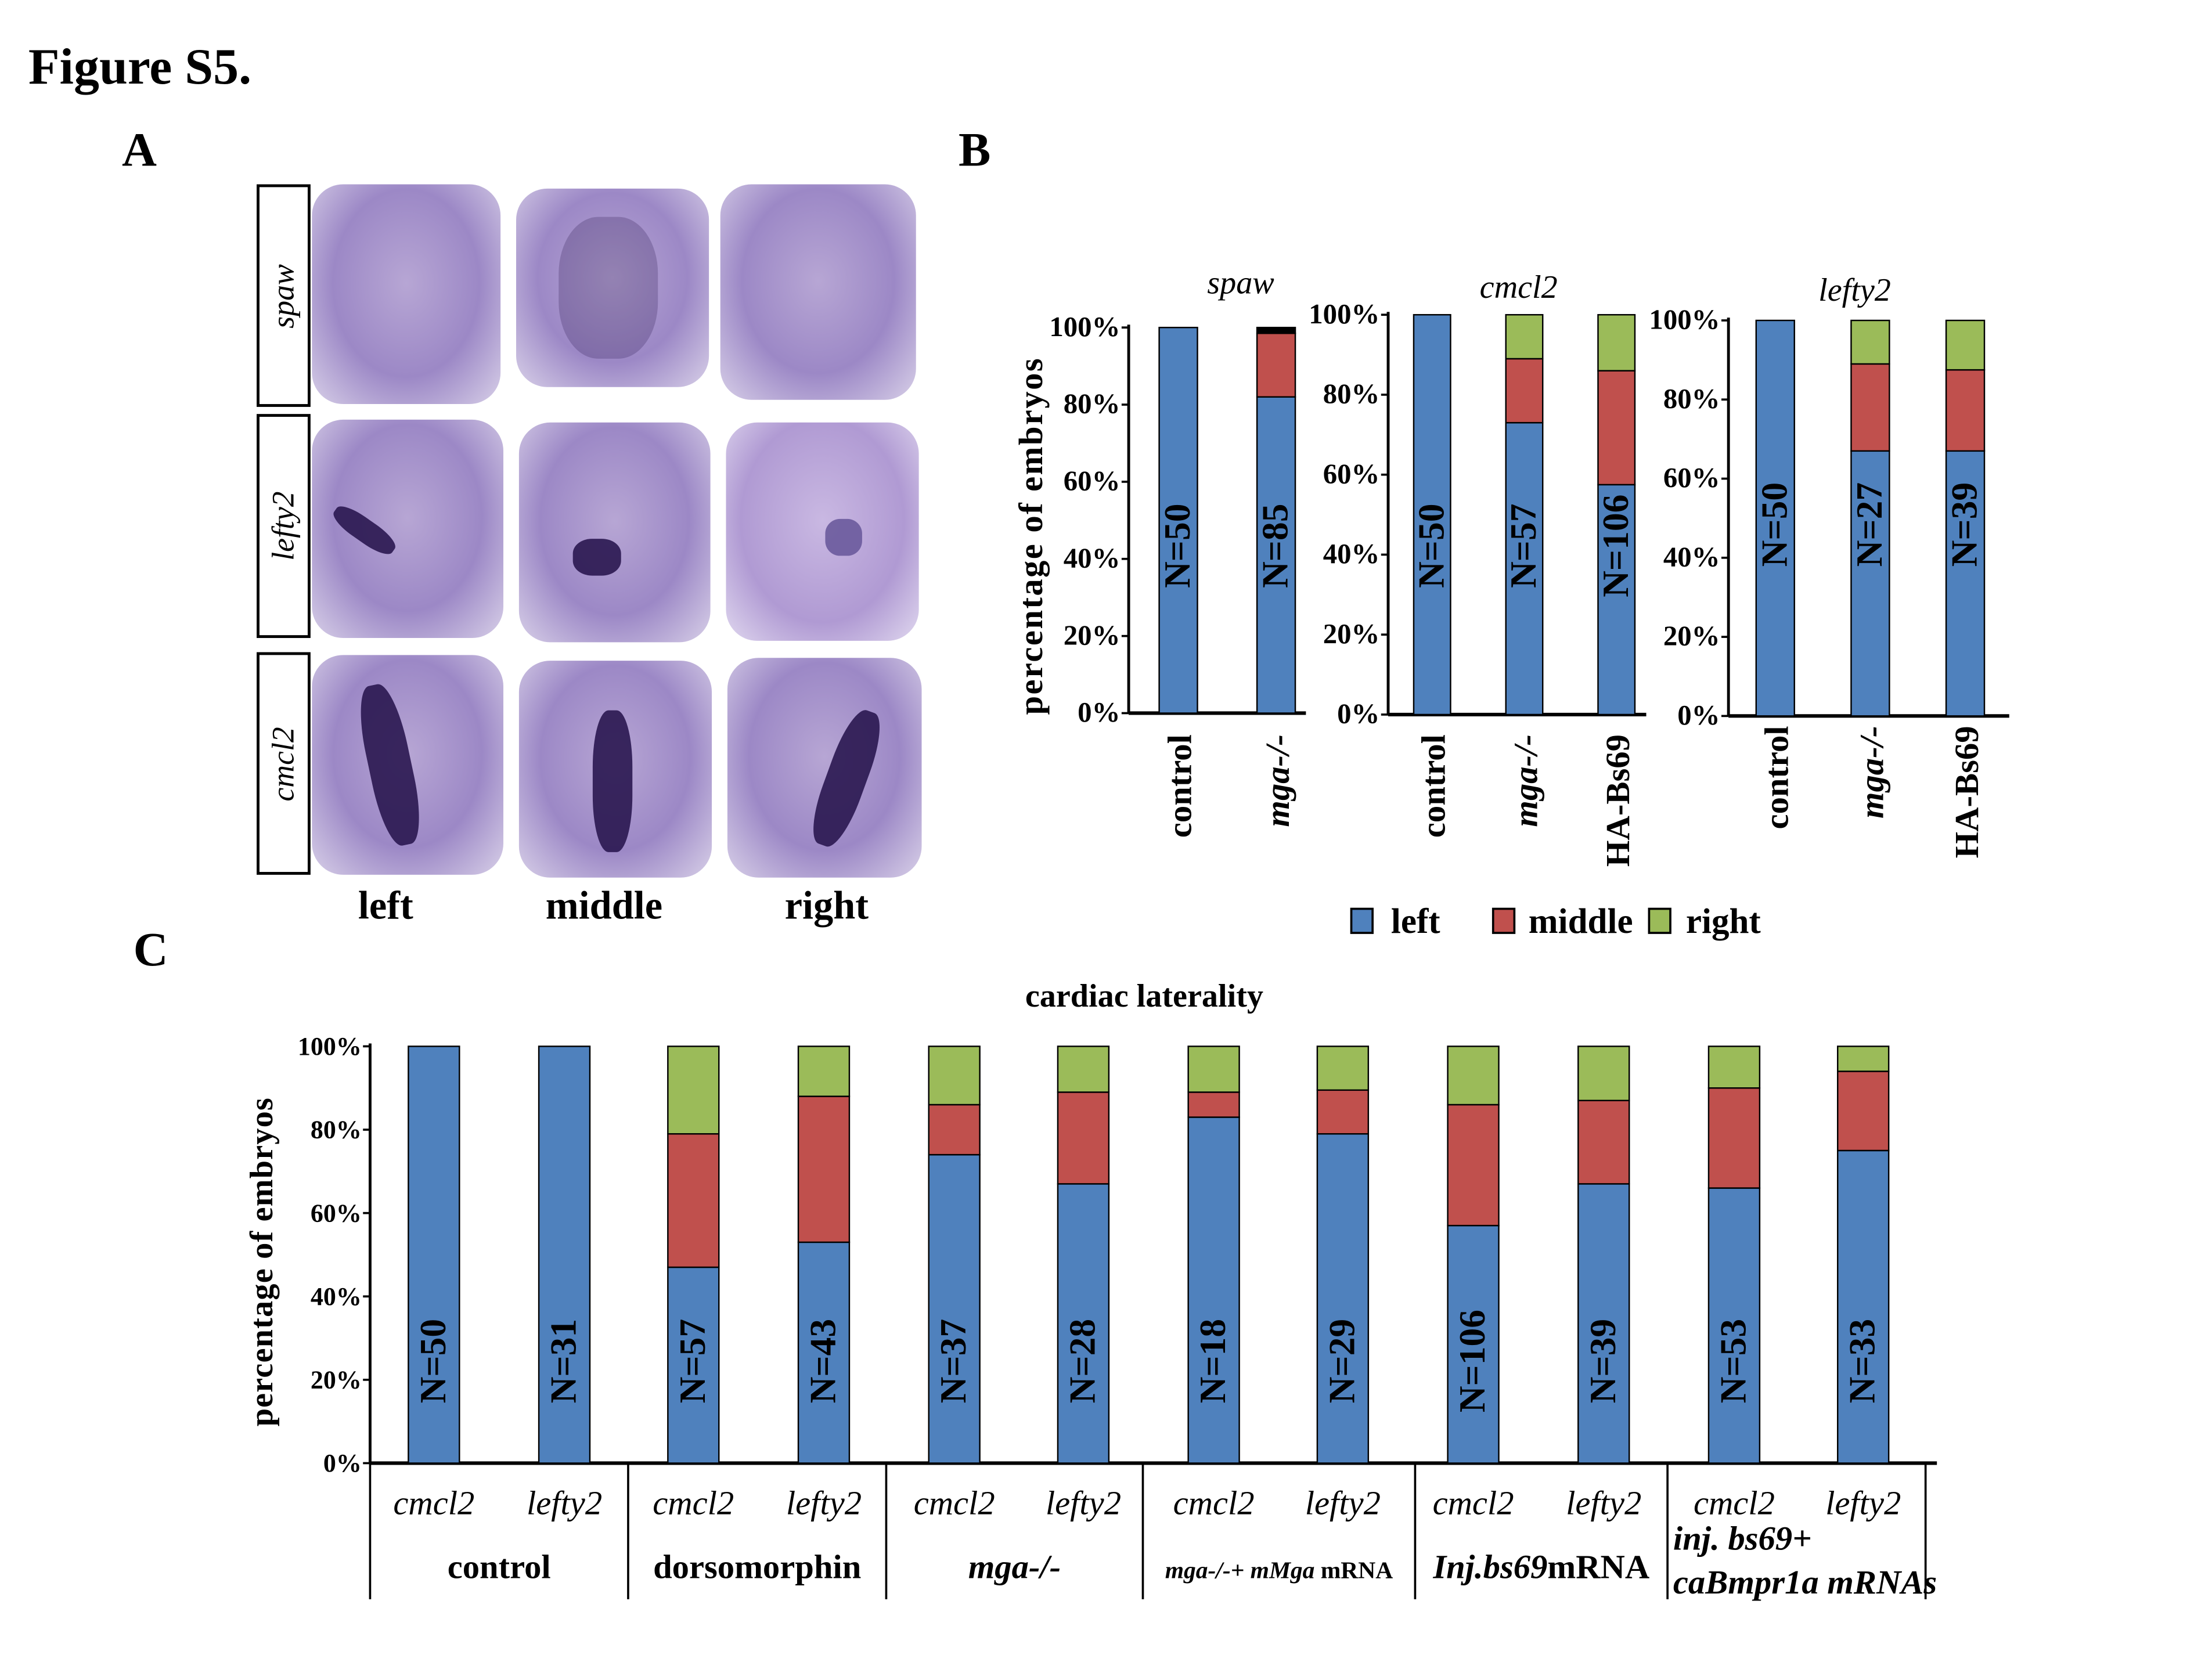 The image size is (2212, 1680). I want to click on group-label: control, so click(500, 1566).